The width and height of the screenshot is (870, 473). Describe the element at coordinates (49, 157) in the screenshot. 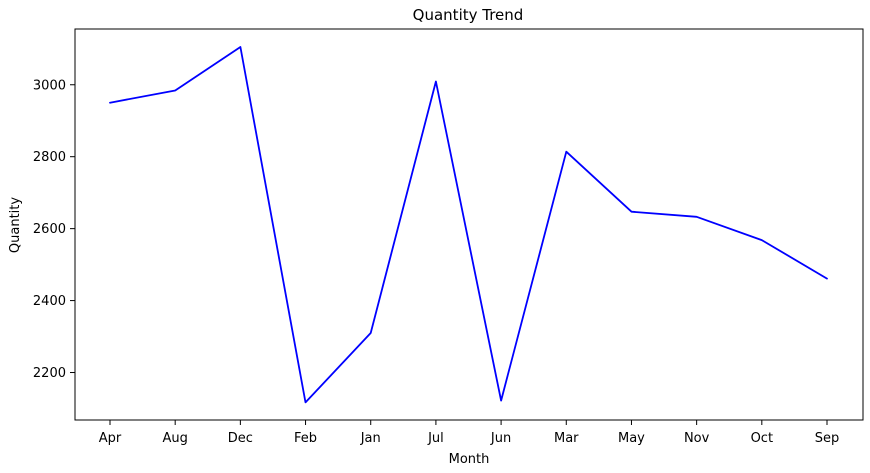

I see `y-tick-label: 2800` at that location.